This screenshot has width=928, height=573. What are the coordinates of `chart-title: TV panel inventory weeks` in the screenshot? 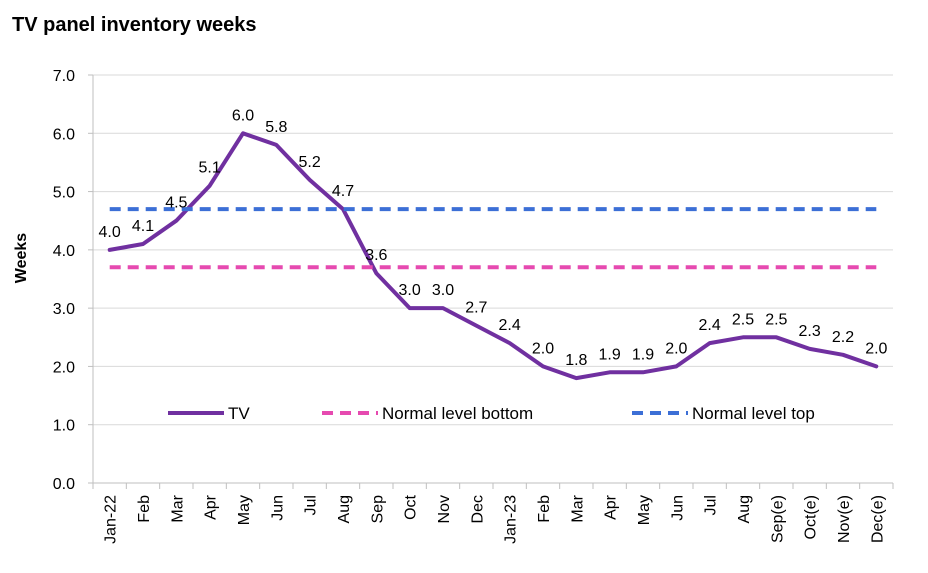 It's located at (134, 25).